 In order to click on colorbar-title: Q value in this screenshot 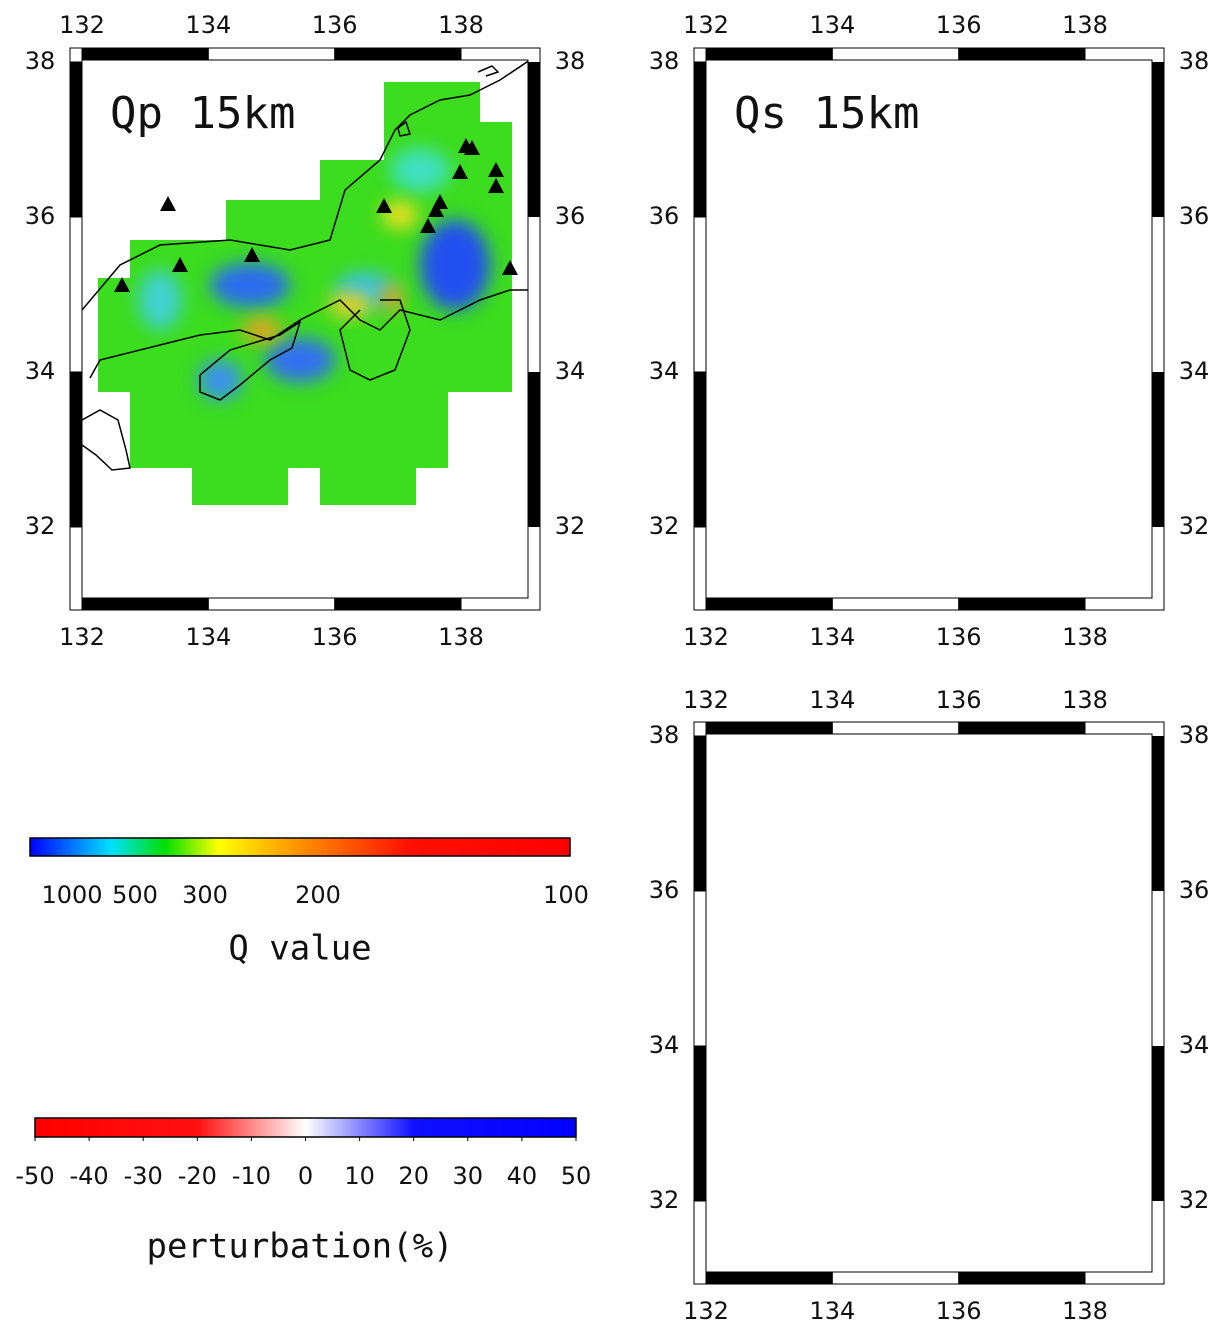, I will do `click(299, 949)`.